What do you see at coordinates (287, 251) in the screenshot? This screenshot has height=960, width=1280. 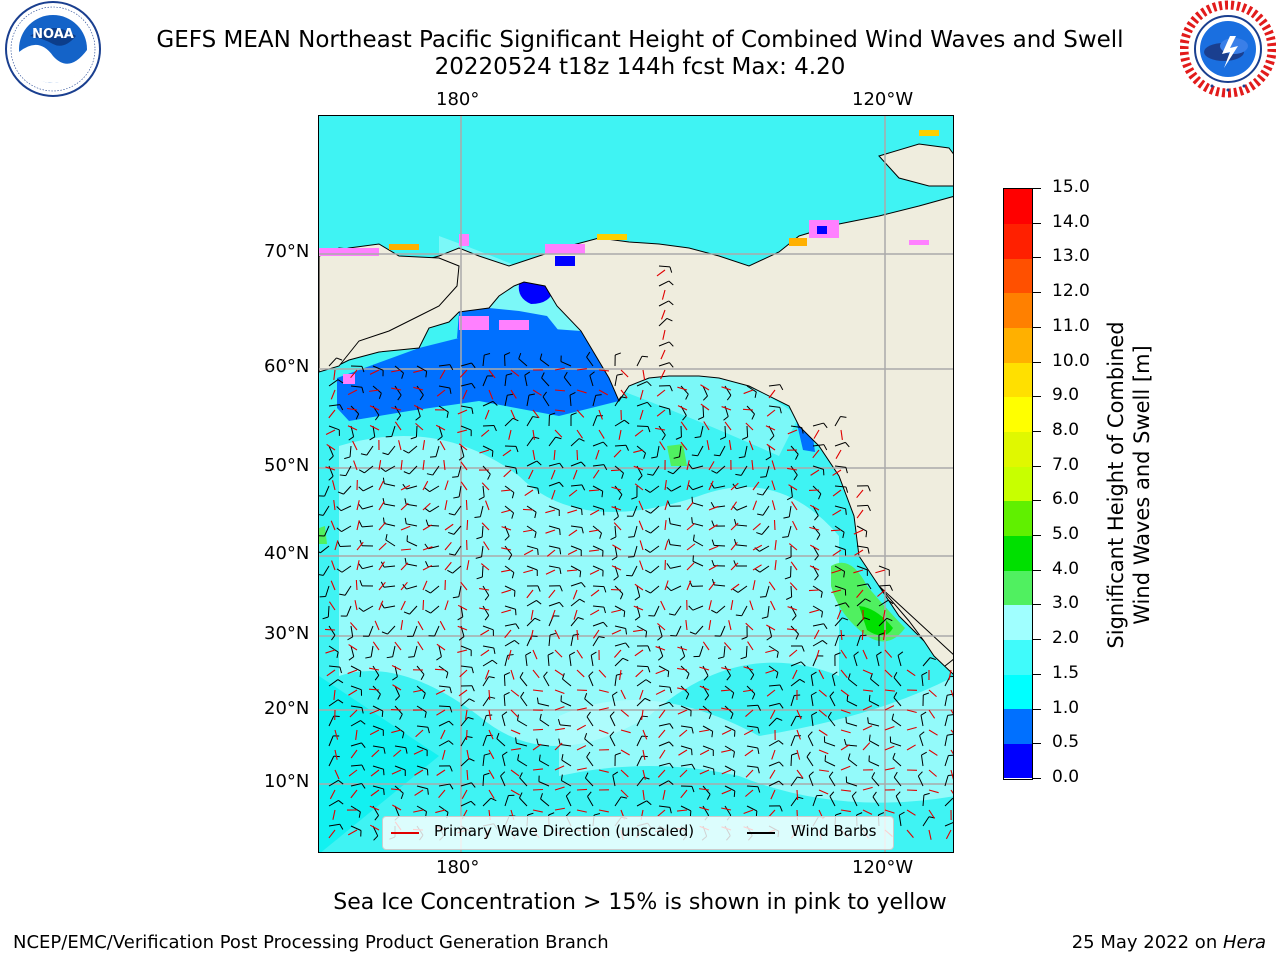 I see `lat-label-70n: 70°N` at bounding box center [287, 251].